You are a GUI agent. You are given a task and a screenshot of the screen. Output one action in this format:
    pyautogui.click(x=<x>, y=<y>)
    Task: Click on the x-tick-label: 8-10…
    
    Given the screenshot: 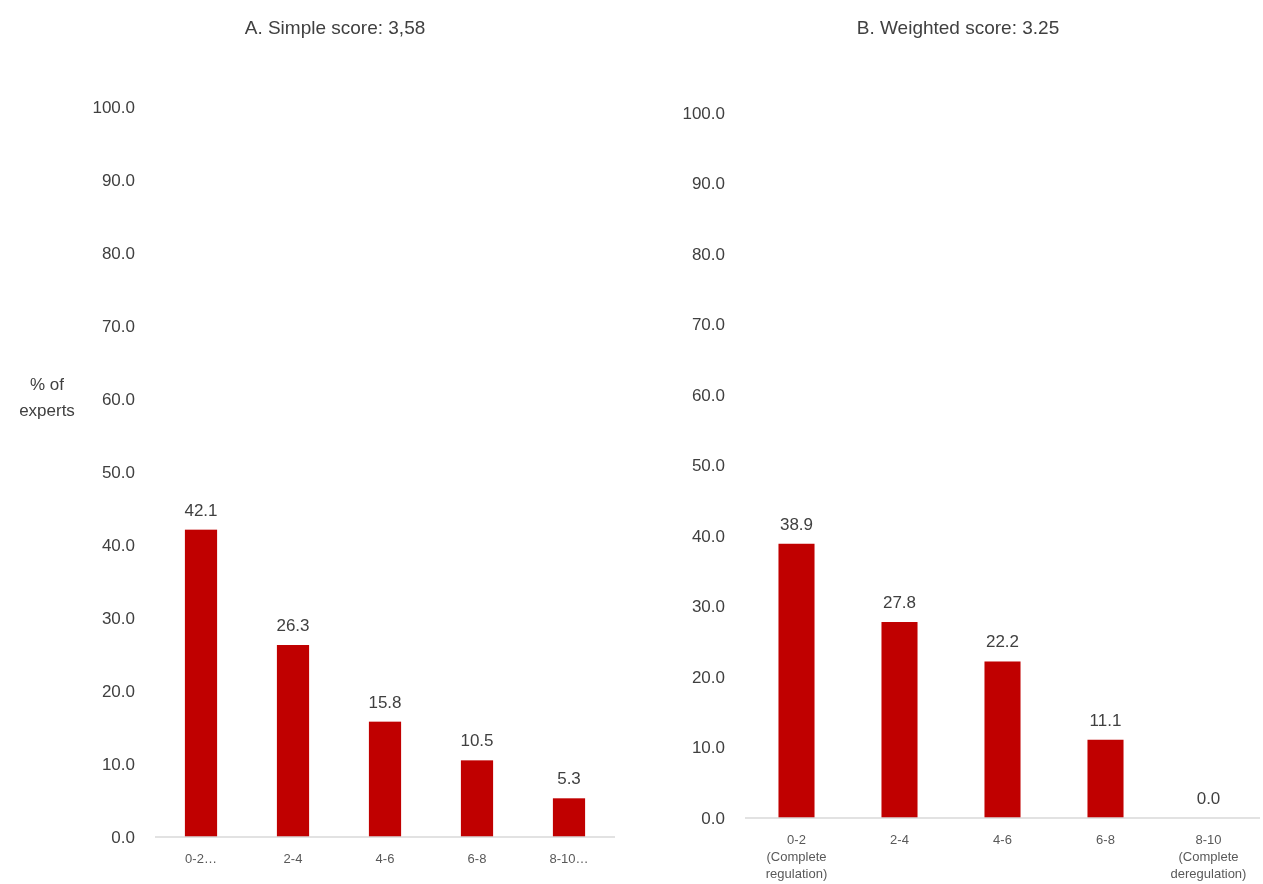 What is the action you would take?
    pyautogui.click(x=569, y=858)
    